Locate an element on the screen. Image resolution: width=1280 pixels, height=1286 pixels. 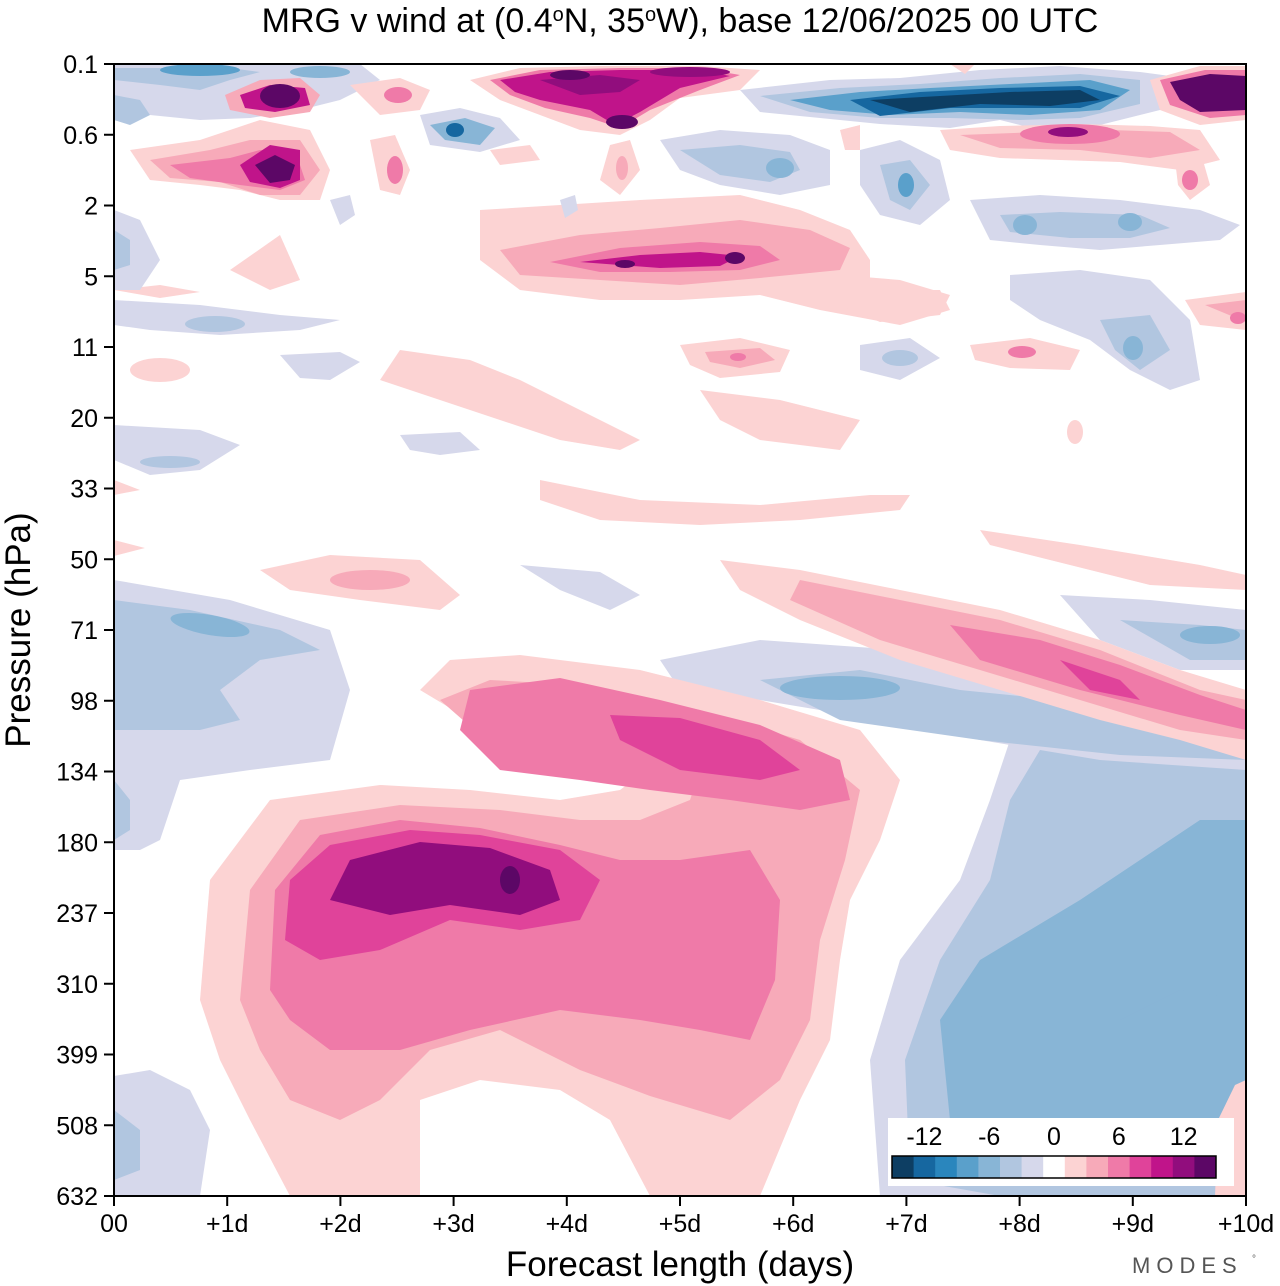
x-tick-label: +2d is located at coordinates (340, 1224).